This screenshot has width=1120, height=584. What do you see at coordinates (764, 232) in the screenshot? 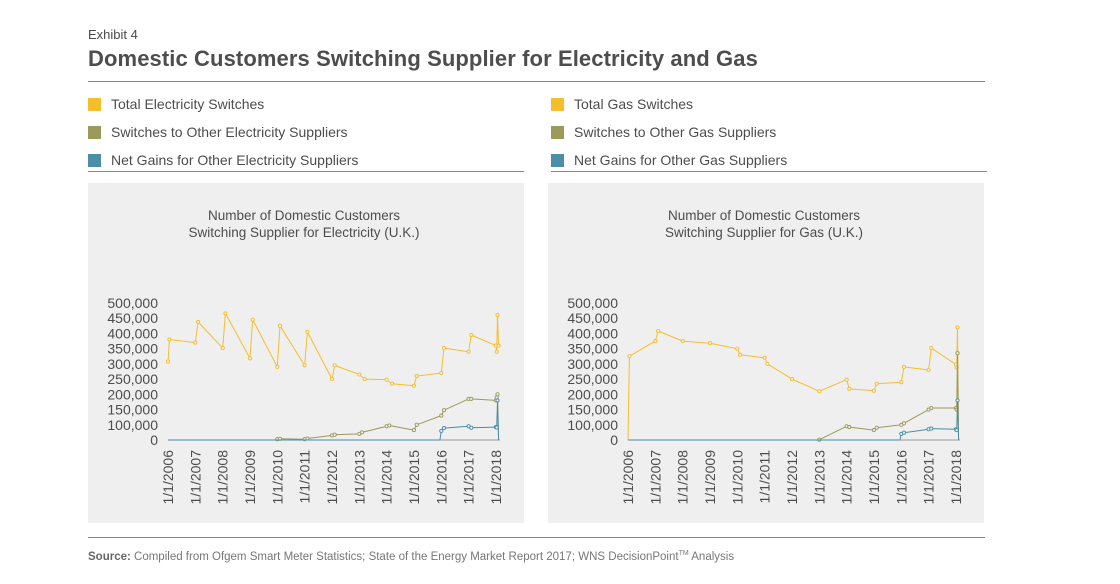
I see `chart-title-line: Switching Supplier for Gas (U.K.)` at bounding box center [764, 232].